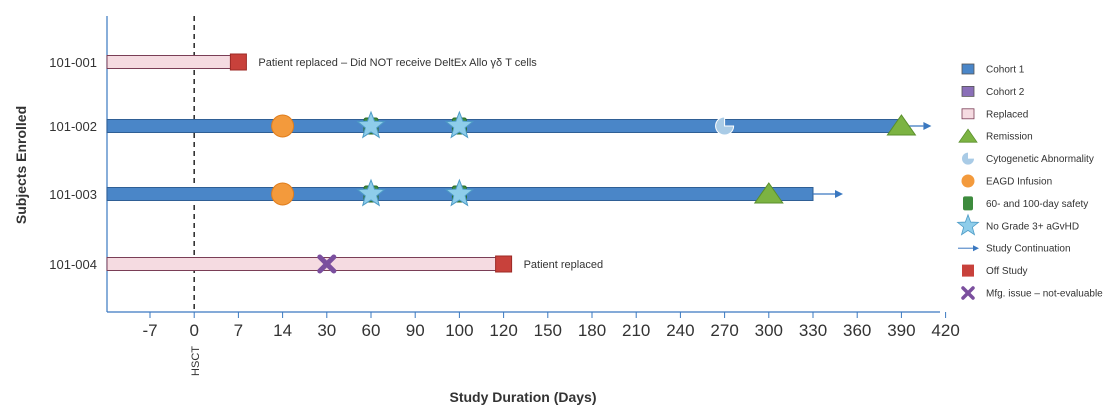 The image size is (1104, 409). I want to click on legend-label: EAGD Infusion, so click(1019, 182).